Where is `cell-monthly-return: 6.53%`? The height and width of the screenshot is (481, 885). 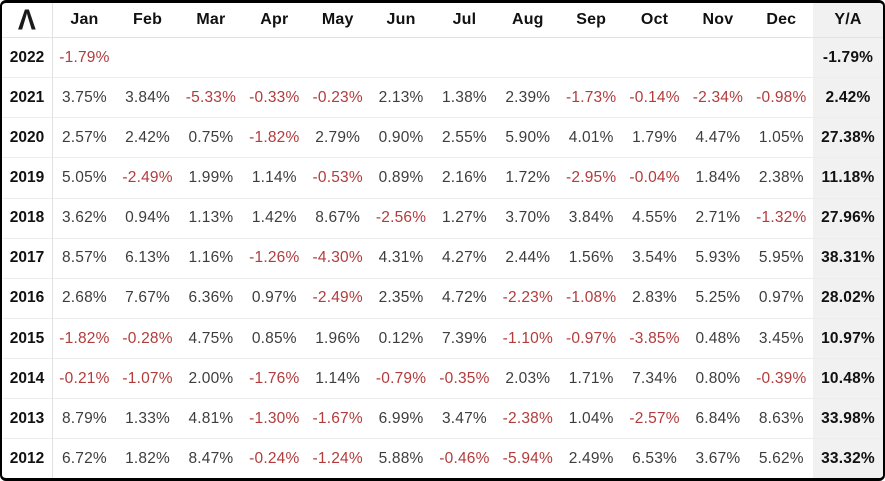 cell-monthly-return: 6.53% is located at coordinates (655, 458).